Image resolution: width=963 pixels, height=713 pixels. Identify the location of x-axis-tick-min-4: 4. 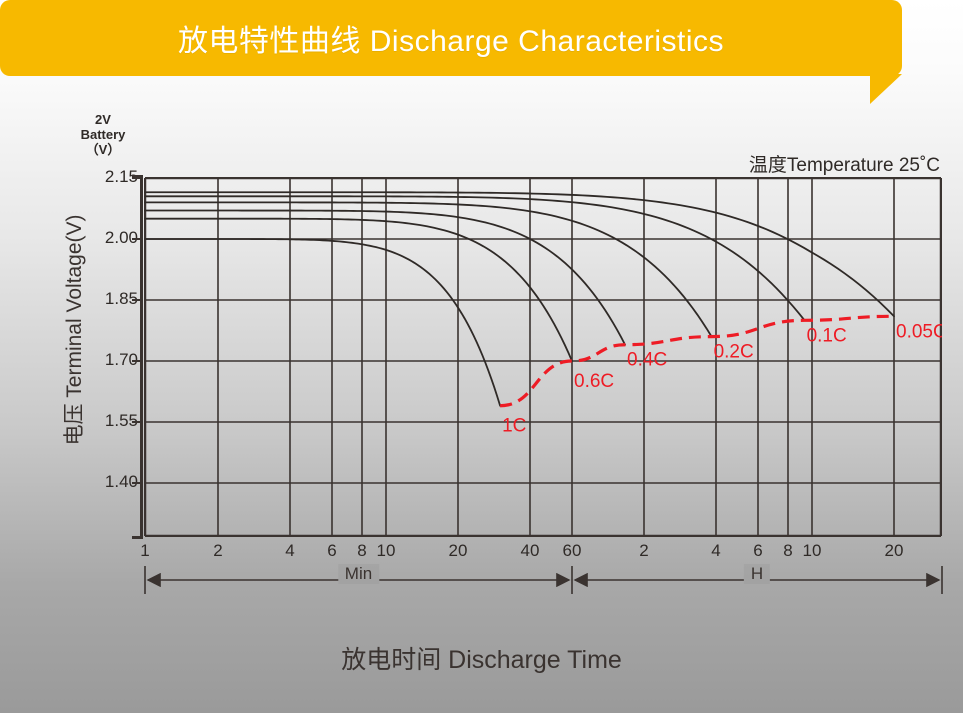
(290, 550).